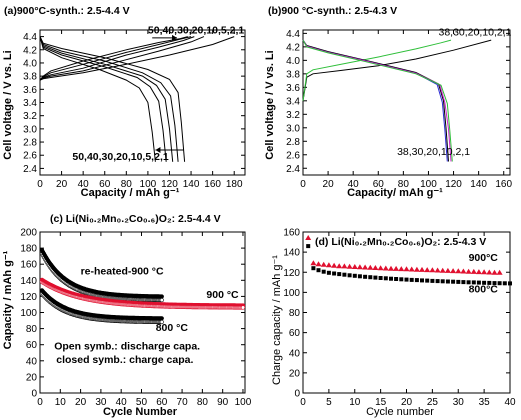 This screenshot has height=420, width=521. Describe the element at coordinates (30, 143) in the screenshot. I see `y-tick-label: 2.8` at that location.